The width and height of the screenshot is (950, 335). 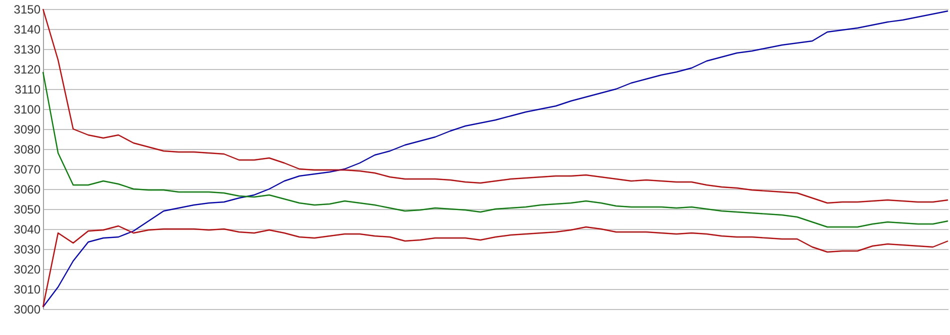 What do you see at coordinates (27, 49) in the screenshot?
I see `y-tick-label: 3130` at bounding box center [27, 49].